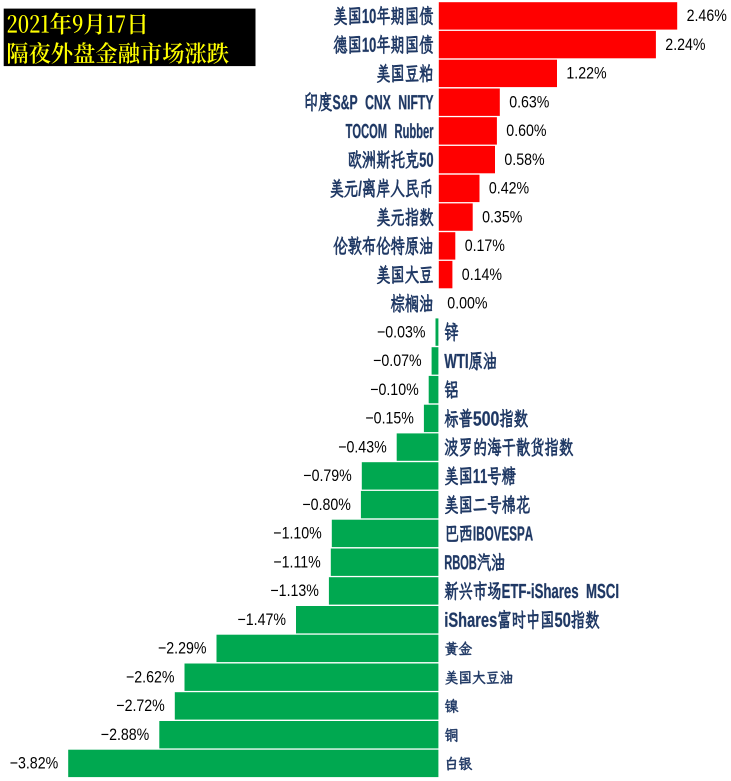 The image size is (731, 781). Describe the element at coordinates (362, 447) in the screenshot. I see `svg-text: −0.43%` at that location.